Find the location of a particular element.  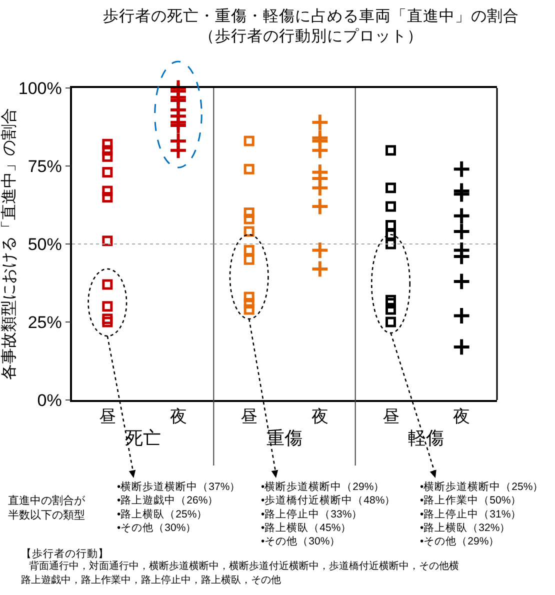

y-axis-title: 各事故類型における「直進中」の割合 is located at coordinates (9, 244).